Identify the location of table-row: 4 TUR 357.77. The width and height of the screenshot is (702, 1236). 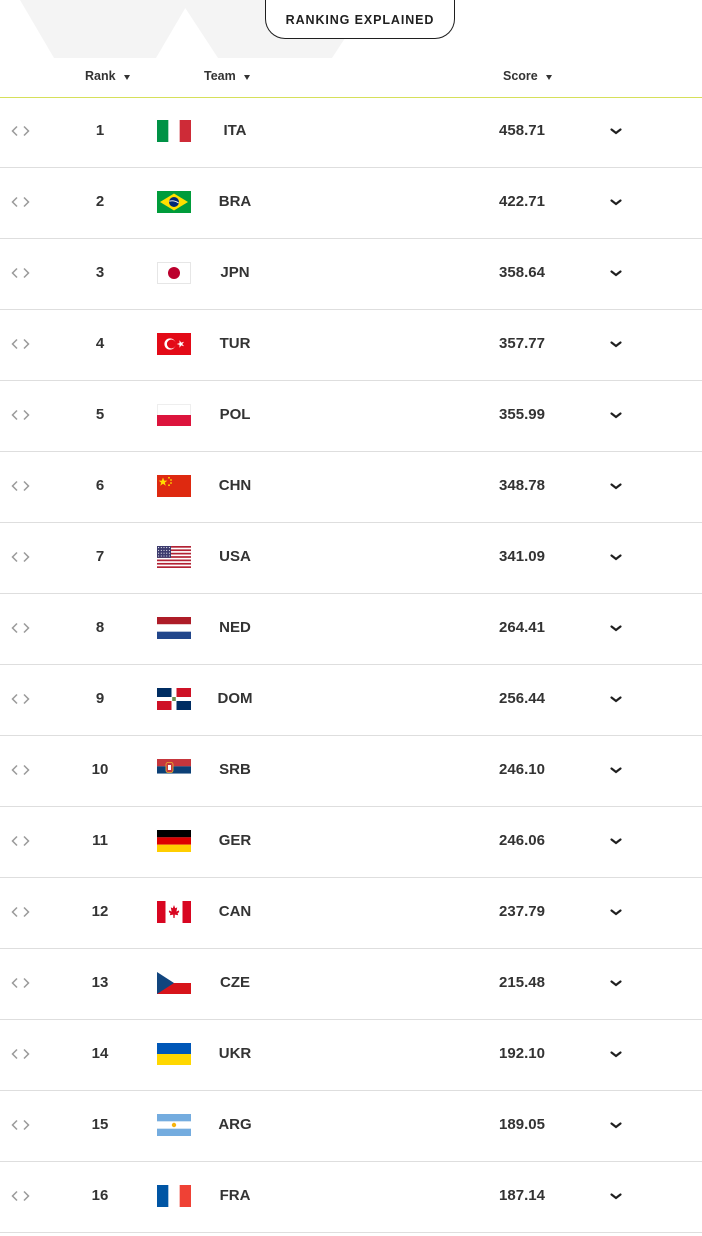
(351, 345).